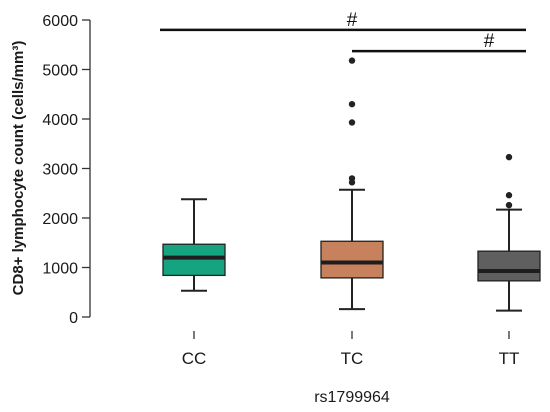 The height and width of the screenshot is (412, 550). Describe the element at coordinates (343, 31) in the screenshot. I see `significance-layer: ##` at that location.